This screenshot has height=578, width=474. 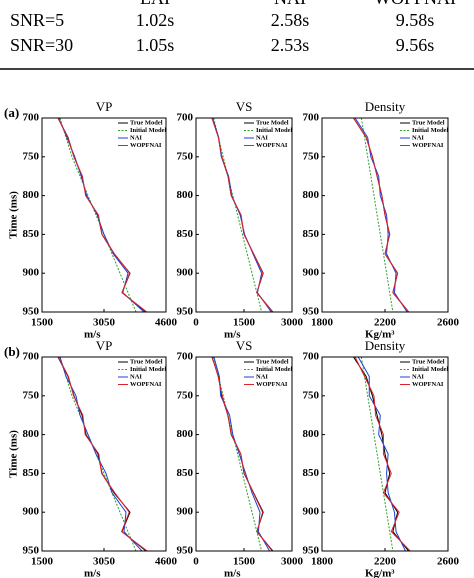 What do you see at coordinates (11, 112) in the screenshot?
I see `panel-label: (a)` at bounding box center [11, 112].